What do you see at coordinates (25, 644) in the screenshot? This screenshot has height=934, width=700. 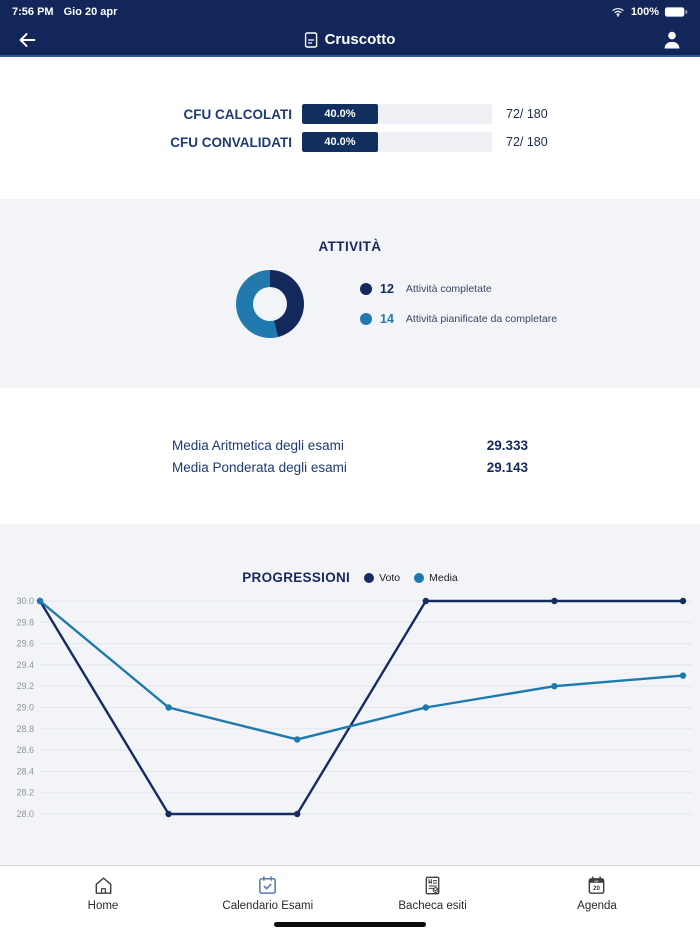 I see `svg-text: 29.6` at bounding box center [25, 644].